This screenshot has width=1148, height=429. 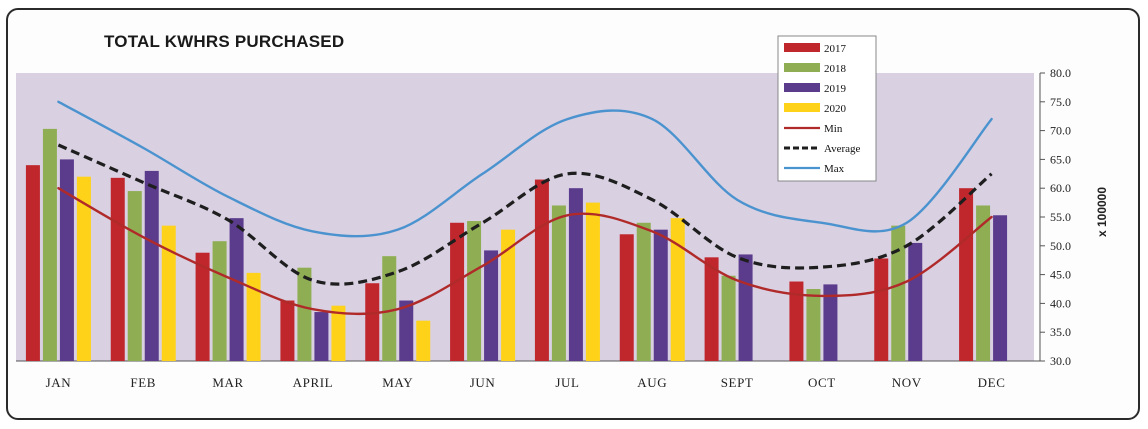 I want to click on bar-2018-aug, so click(x=643, y=291).